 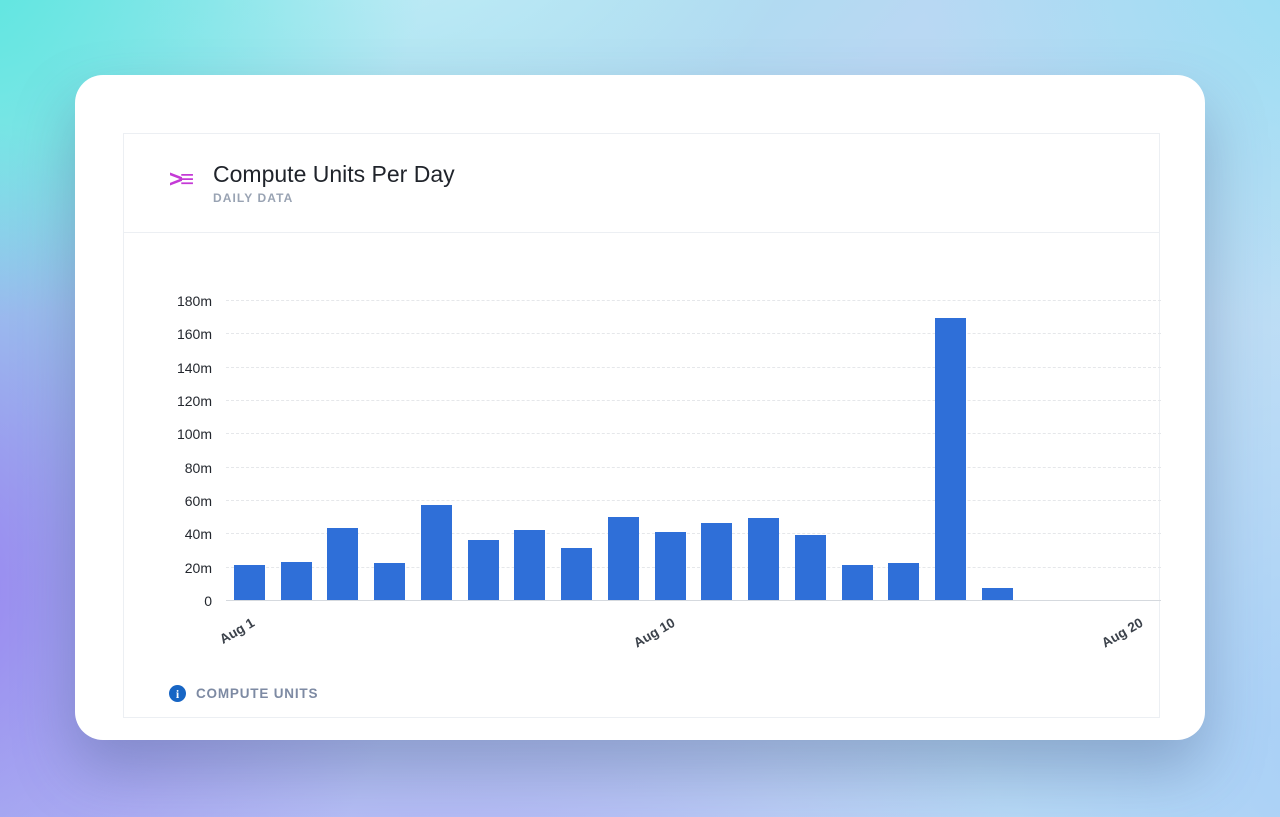 What do you see at coordinates (257, 693) in the screenshot?
I see `legend-label: COMPUTE UNITS` at bounding box center [257, 693].